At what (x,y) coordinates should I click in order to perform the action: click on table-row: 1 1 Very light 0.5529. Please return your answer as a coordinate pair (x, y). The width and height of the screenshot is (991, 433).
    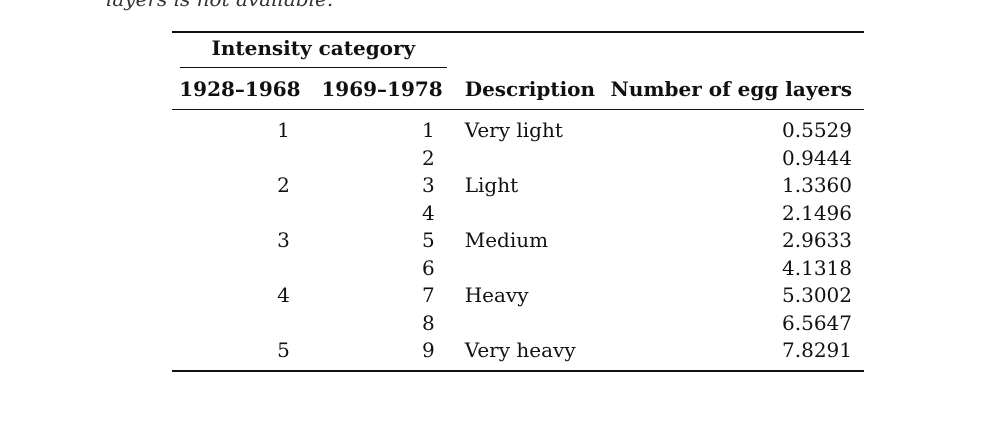
    Looking at the image, I should click on (518, 127).